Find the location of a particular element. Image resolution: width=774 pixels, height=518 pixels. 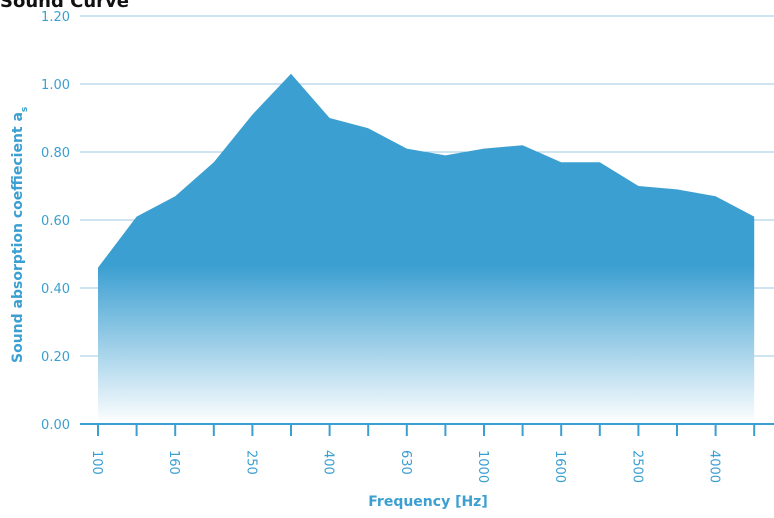

page-title: Sound Curve is located at coordinates (64, 6).